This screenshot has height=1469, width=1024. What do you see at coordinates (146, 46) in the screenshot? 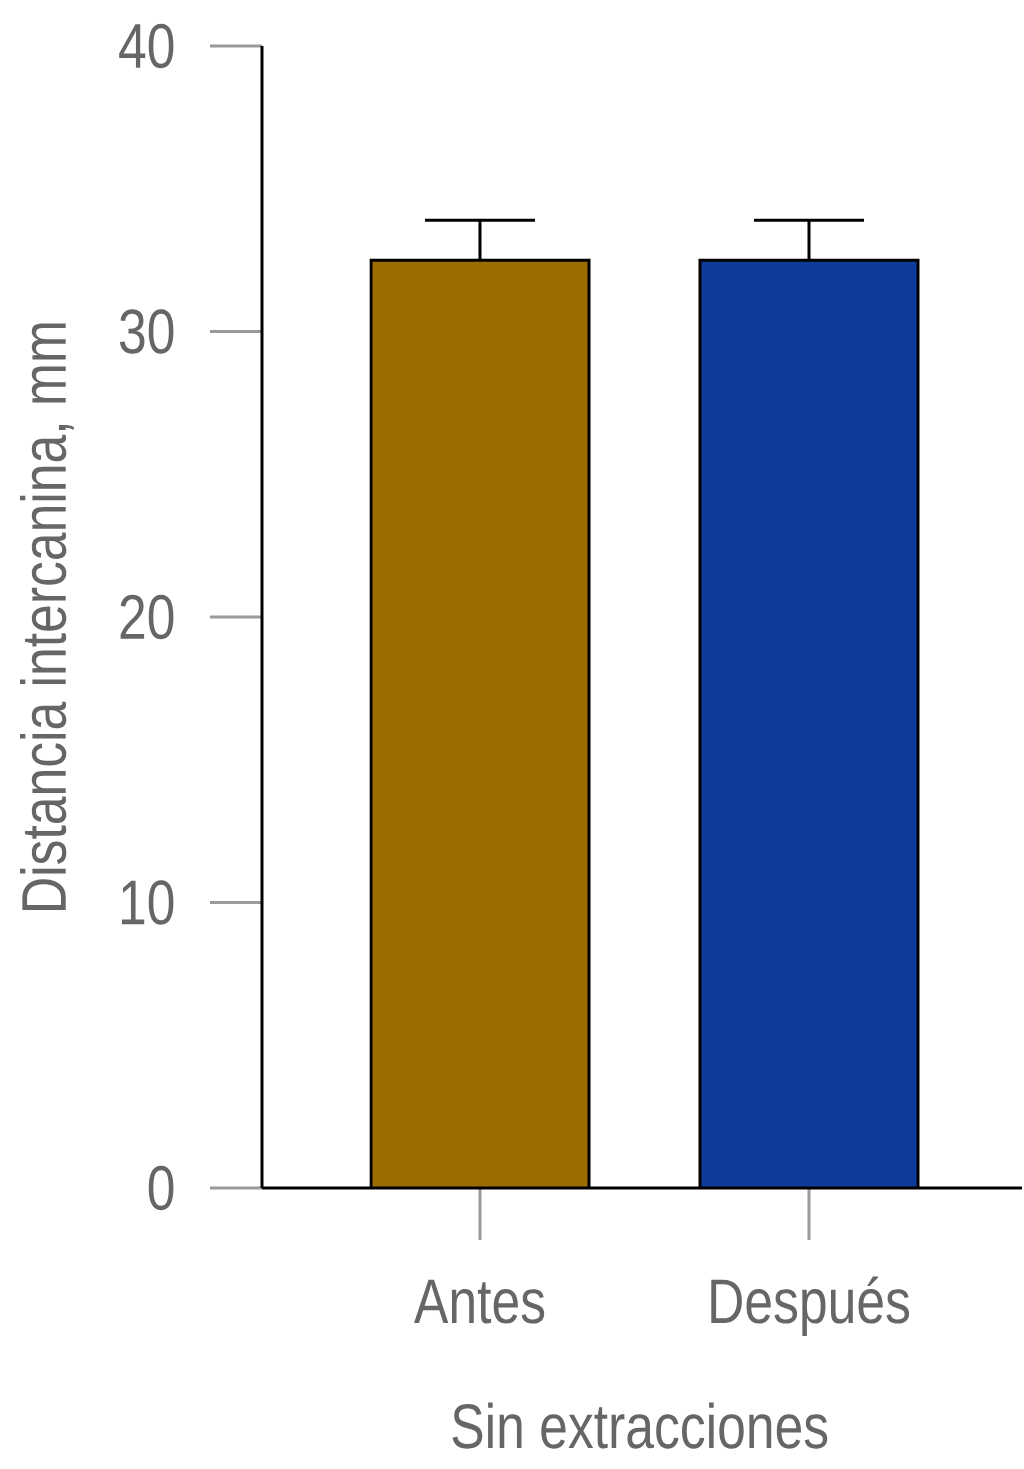
I see `y-tick-label: 40` at bounding box center [146, 46].